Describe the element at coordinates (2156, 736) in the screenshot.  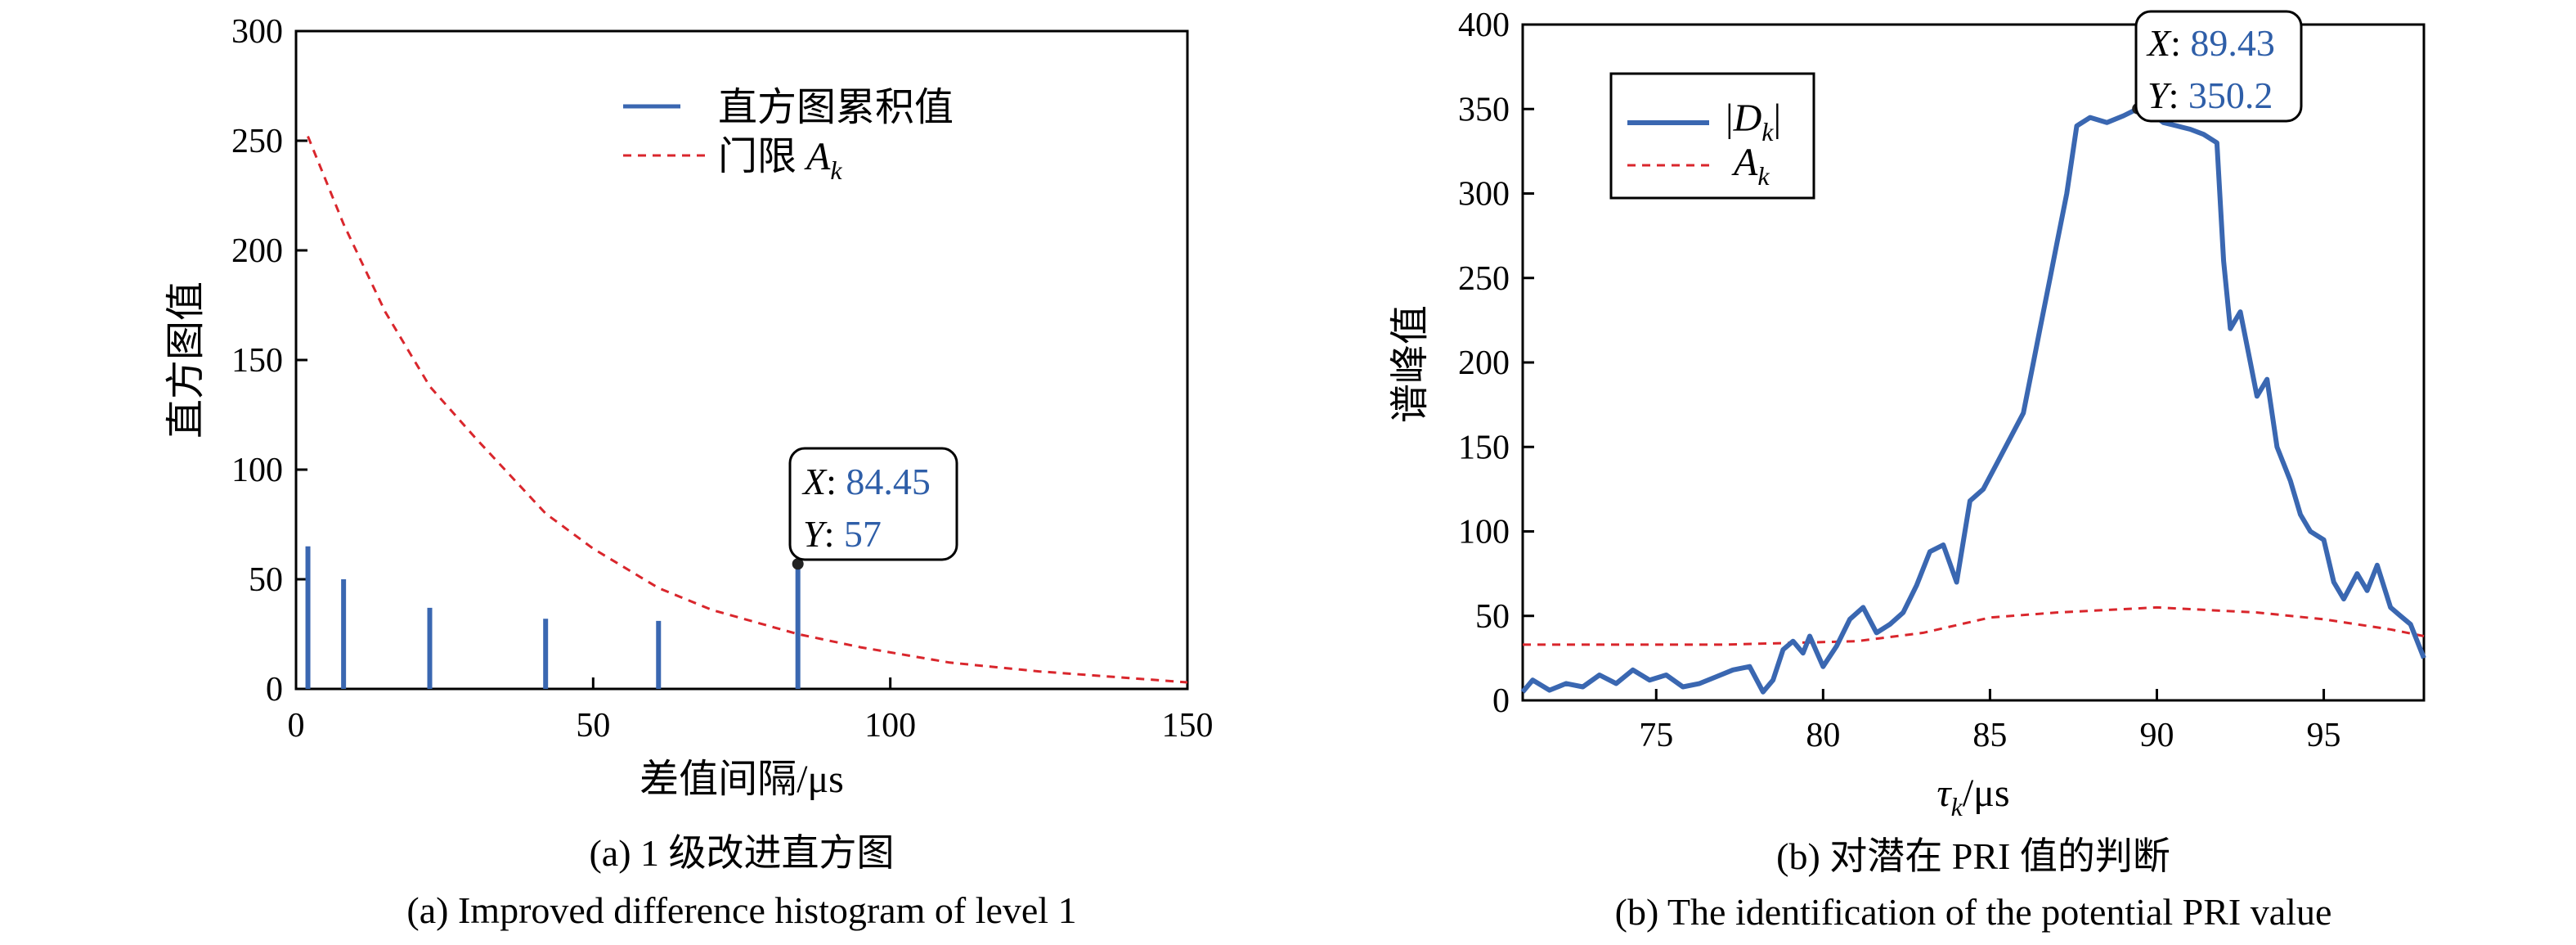
I see `x-tick-label: 90` at that location.